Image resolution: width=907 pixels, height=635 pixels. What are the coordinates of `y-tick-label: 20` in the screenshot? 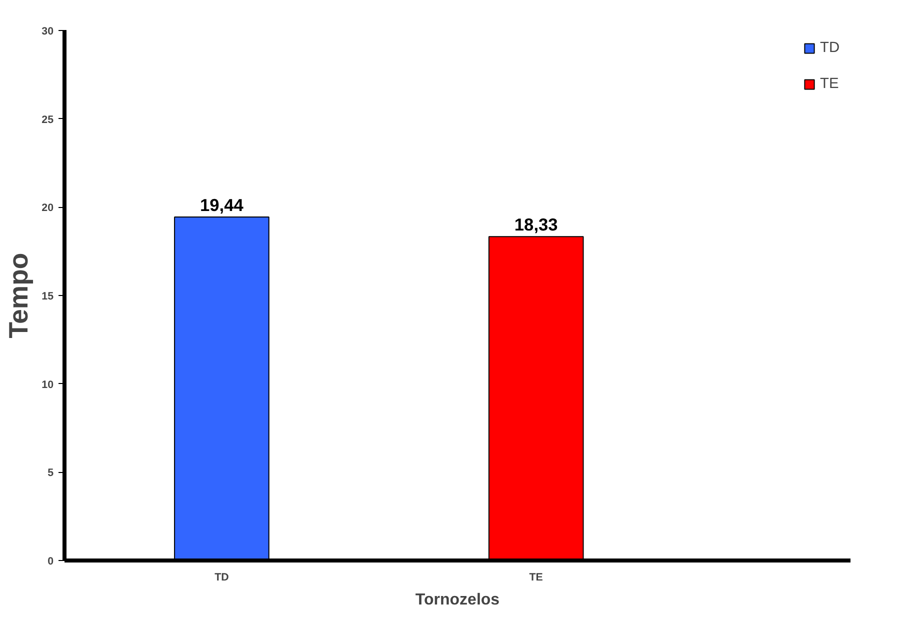 It's located at (48, 208).